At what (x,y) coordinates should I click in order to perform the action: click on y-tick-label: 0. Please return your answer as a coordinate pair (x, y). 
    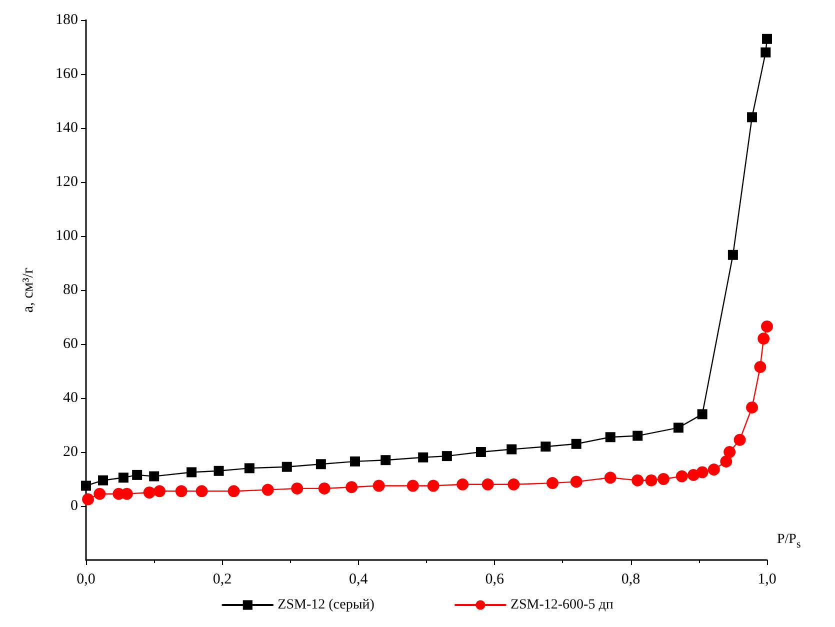
    Looking at the image, I should click on (74, 506).